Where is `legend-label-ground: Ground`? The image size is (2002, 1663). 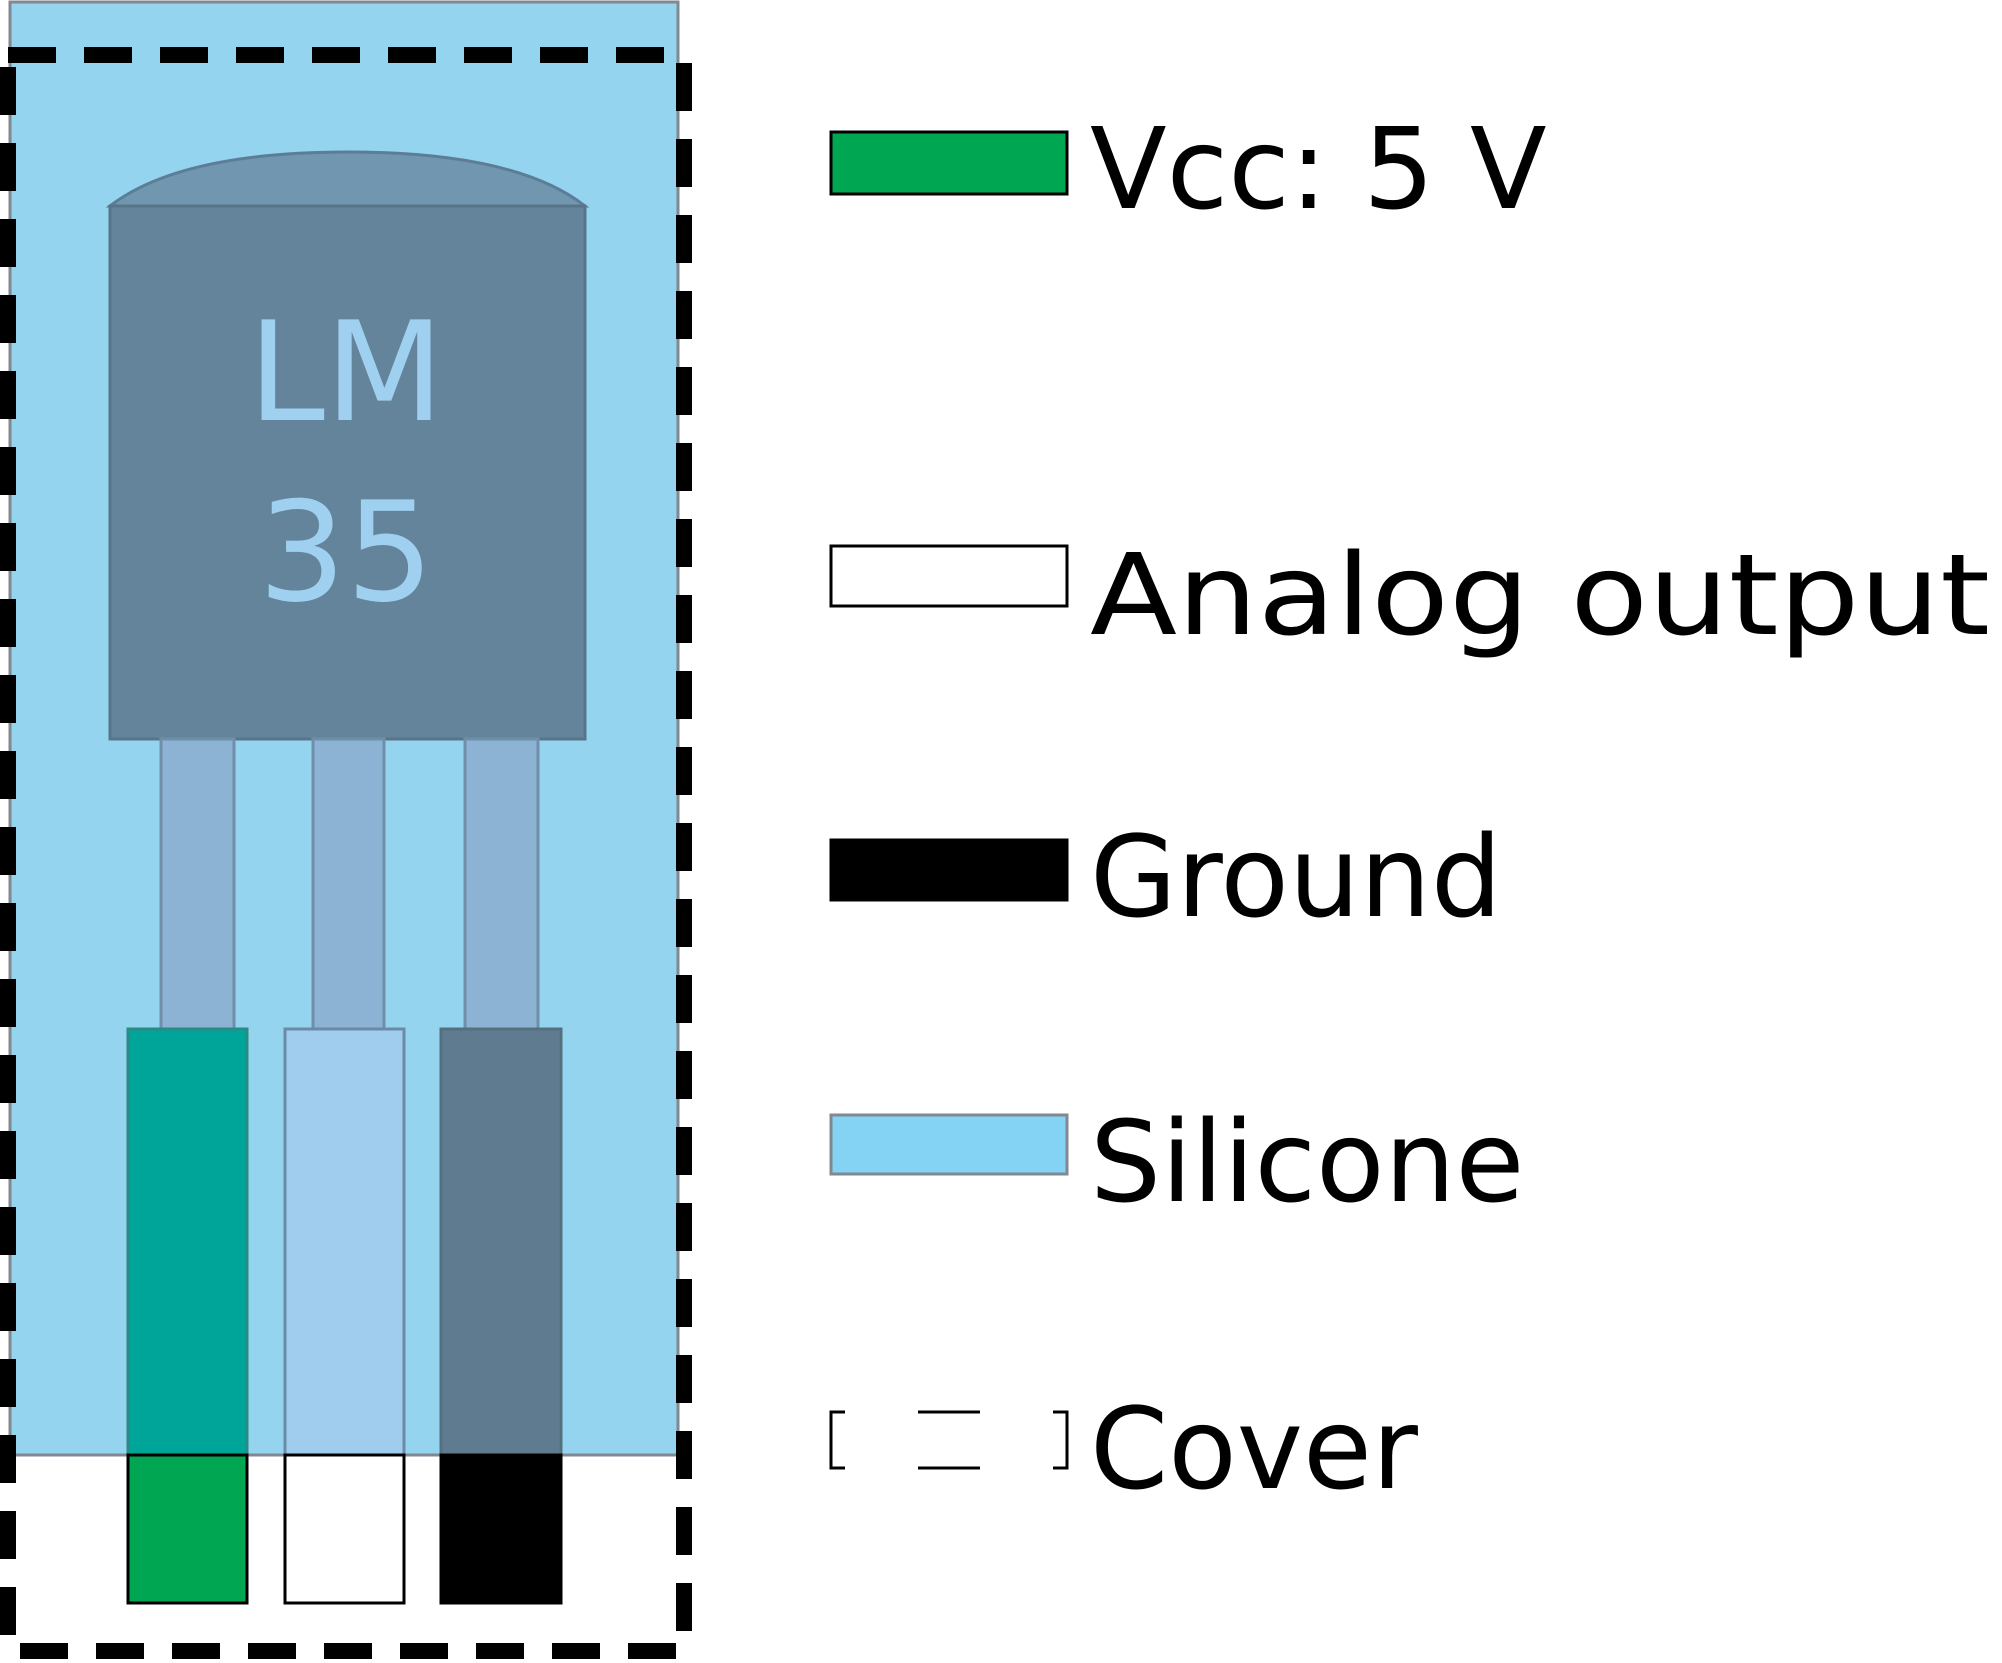 legend-label-ground: Ground is located at coordinates (1296, 878).